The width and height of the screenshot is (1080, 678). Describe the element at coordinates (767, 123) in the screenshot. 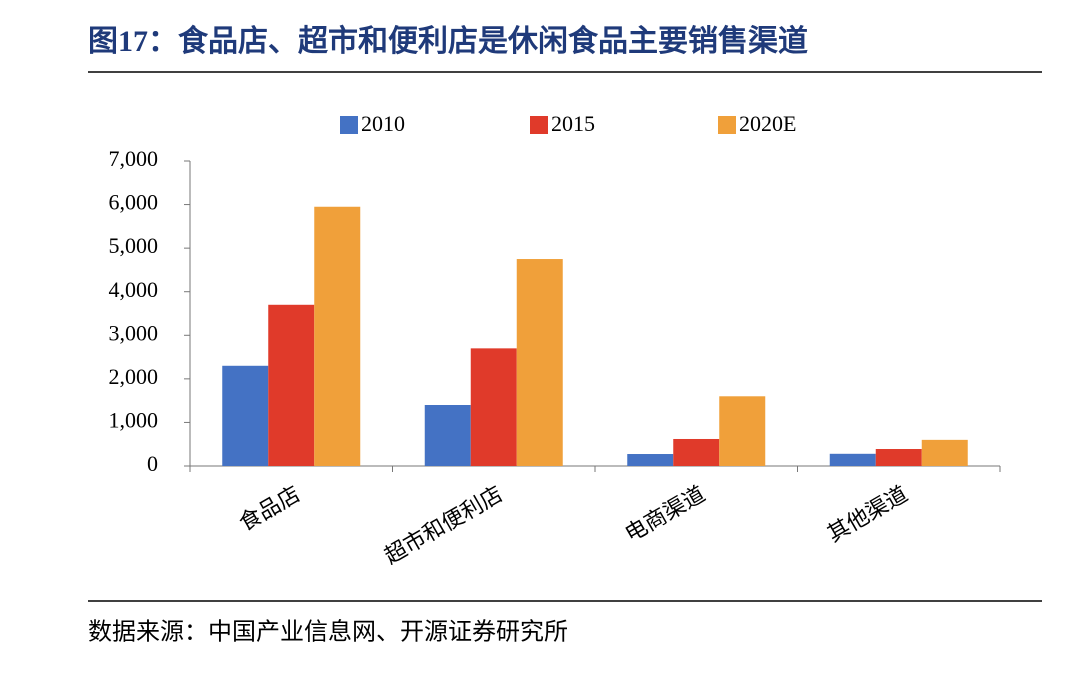

I see `legend-label: 2020E` at that location.